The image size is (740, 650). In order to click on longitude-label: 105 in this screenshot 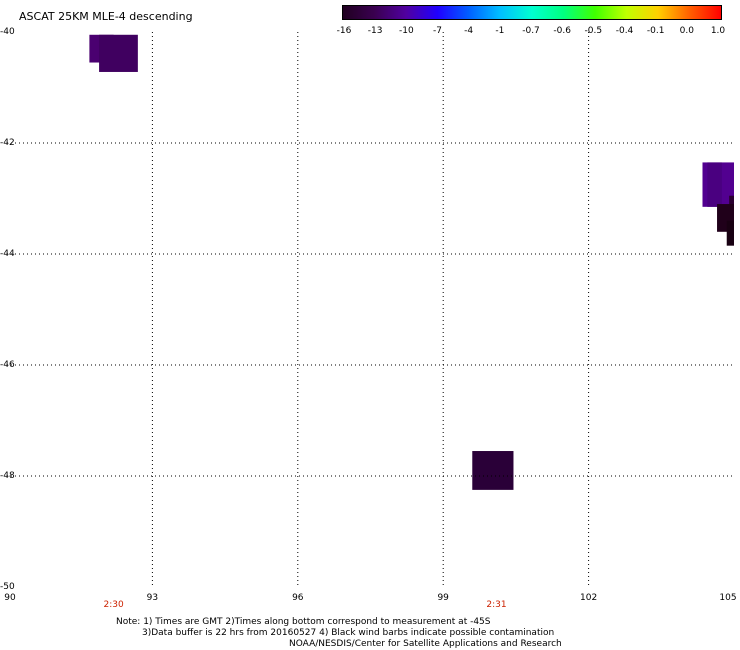, I will do `click(728, 598)`.